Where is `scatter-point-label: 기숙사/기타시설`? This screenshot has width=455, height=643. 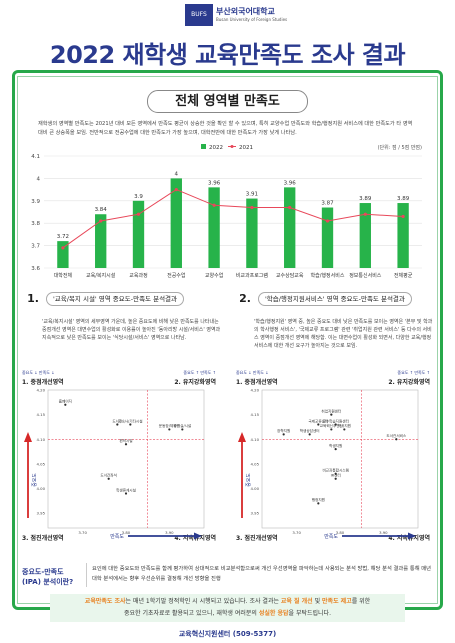
scatter-point-label: 기숙사/기타시설 is located at coordinates (130, 420).